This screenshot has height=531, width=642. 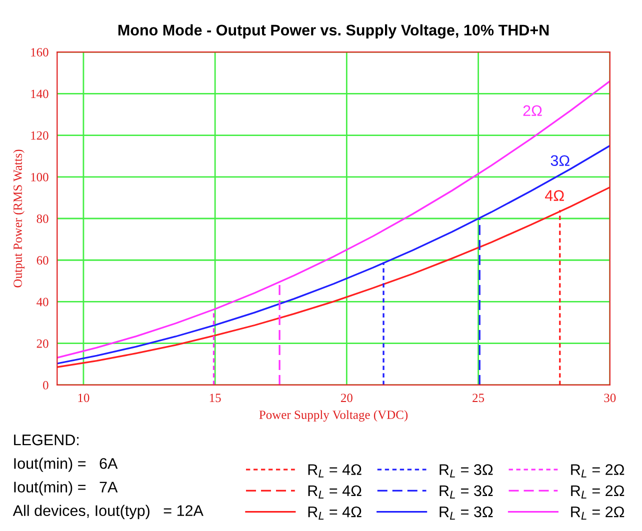 I want to click on text: Iout(min) = 7A, so click(x=66, y=488).